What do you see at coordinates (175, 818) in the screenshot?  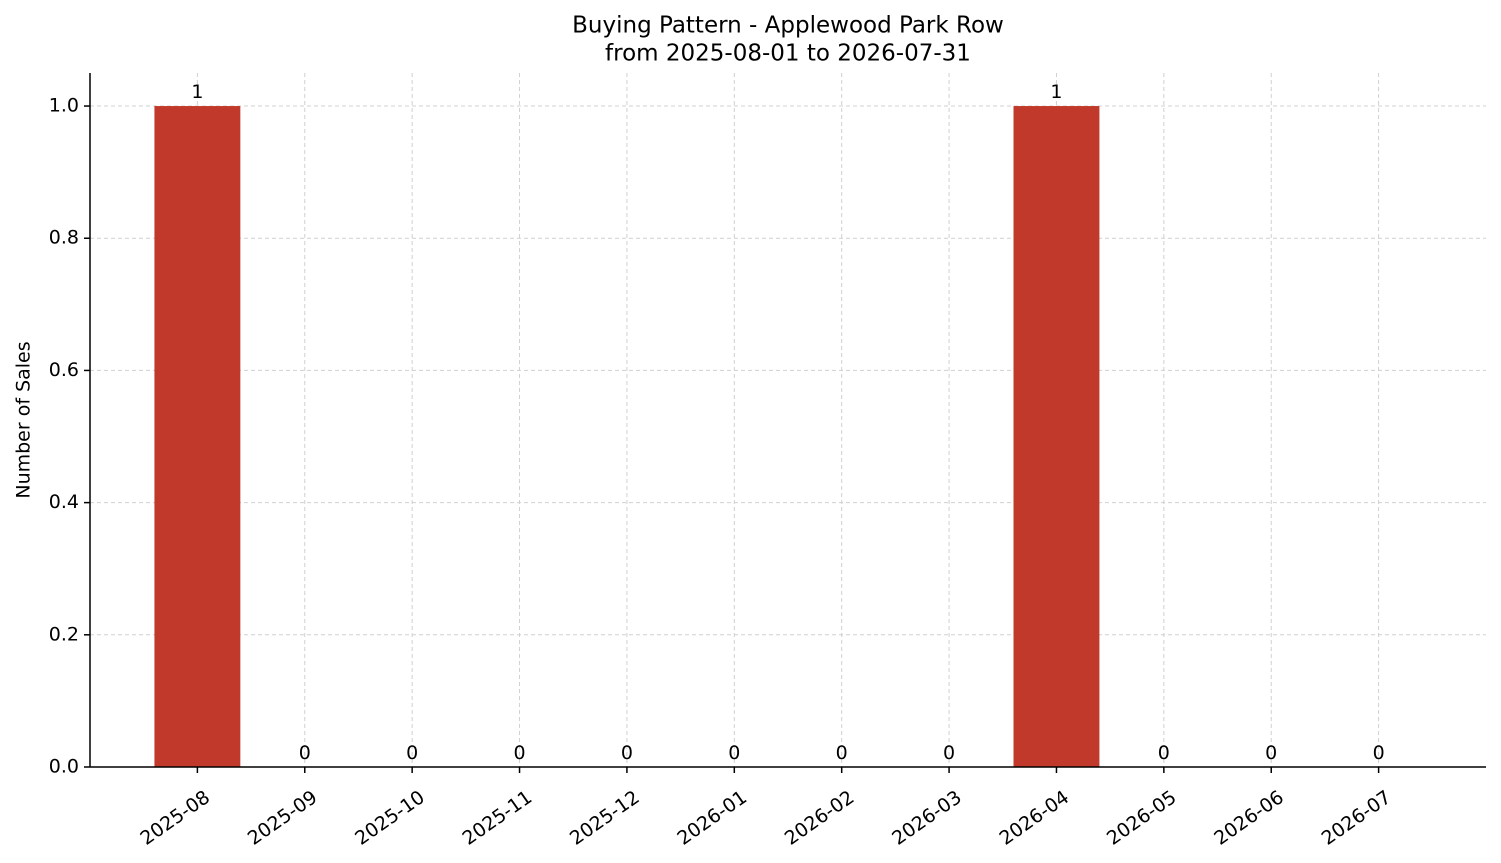 I see `x-tick-label: 2025-08` at bounding box center [175, 818].